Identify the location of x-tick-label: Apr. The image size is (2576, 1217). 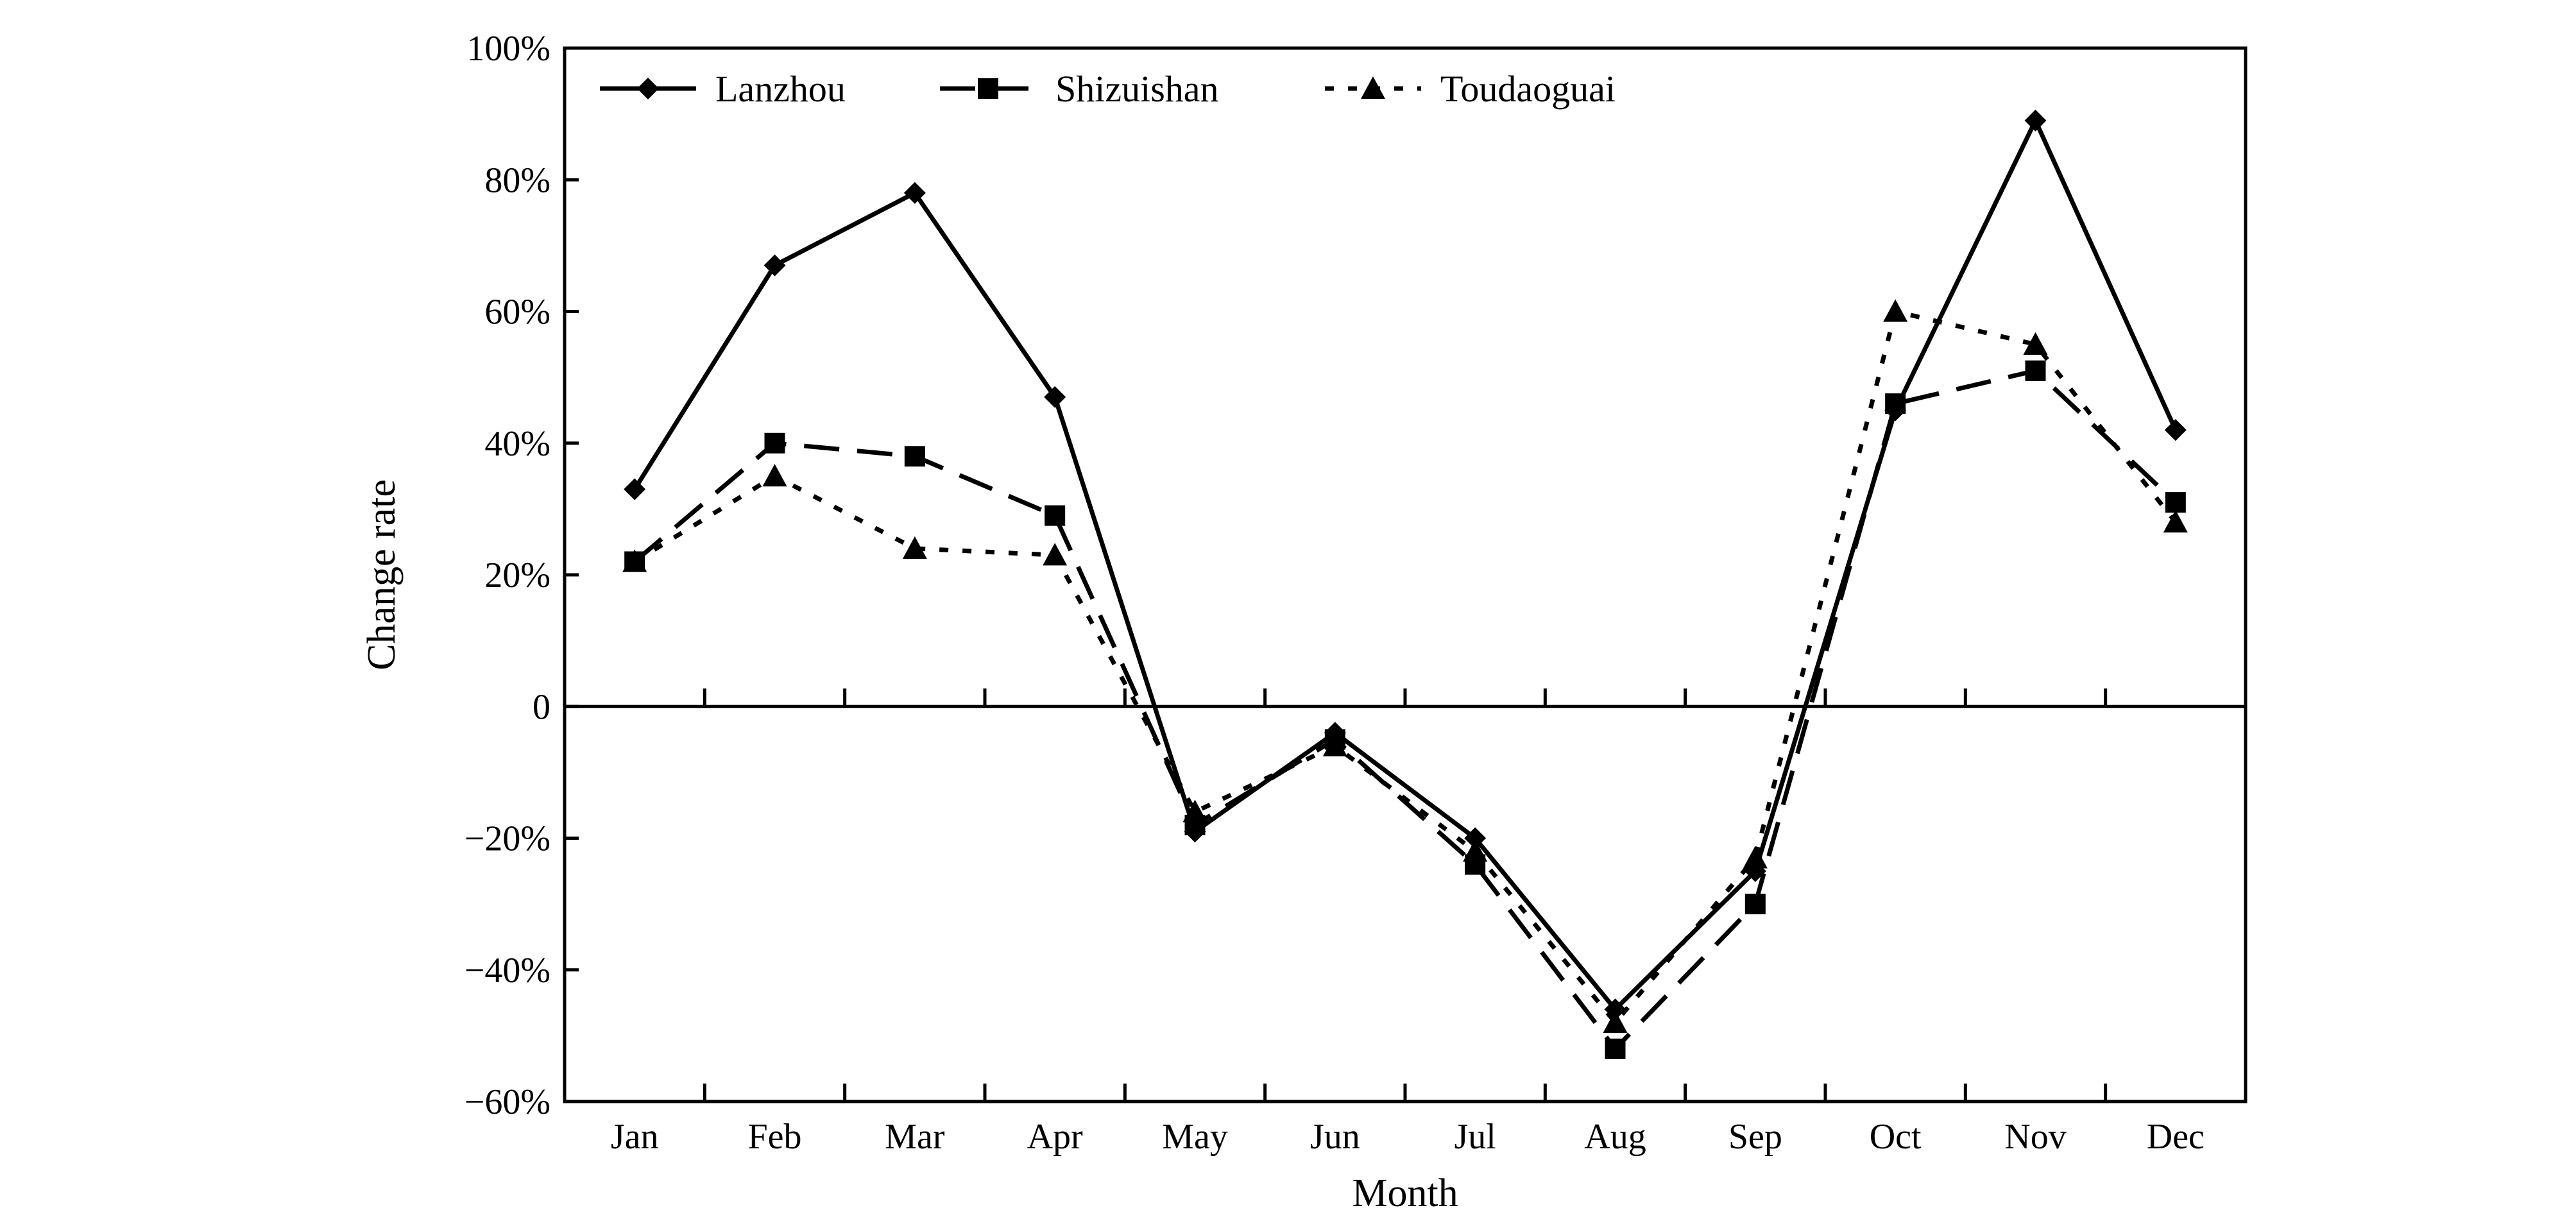
(1055, 1137).